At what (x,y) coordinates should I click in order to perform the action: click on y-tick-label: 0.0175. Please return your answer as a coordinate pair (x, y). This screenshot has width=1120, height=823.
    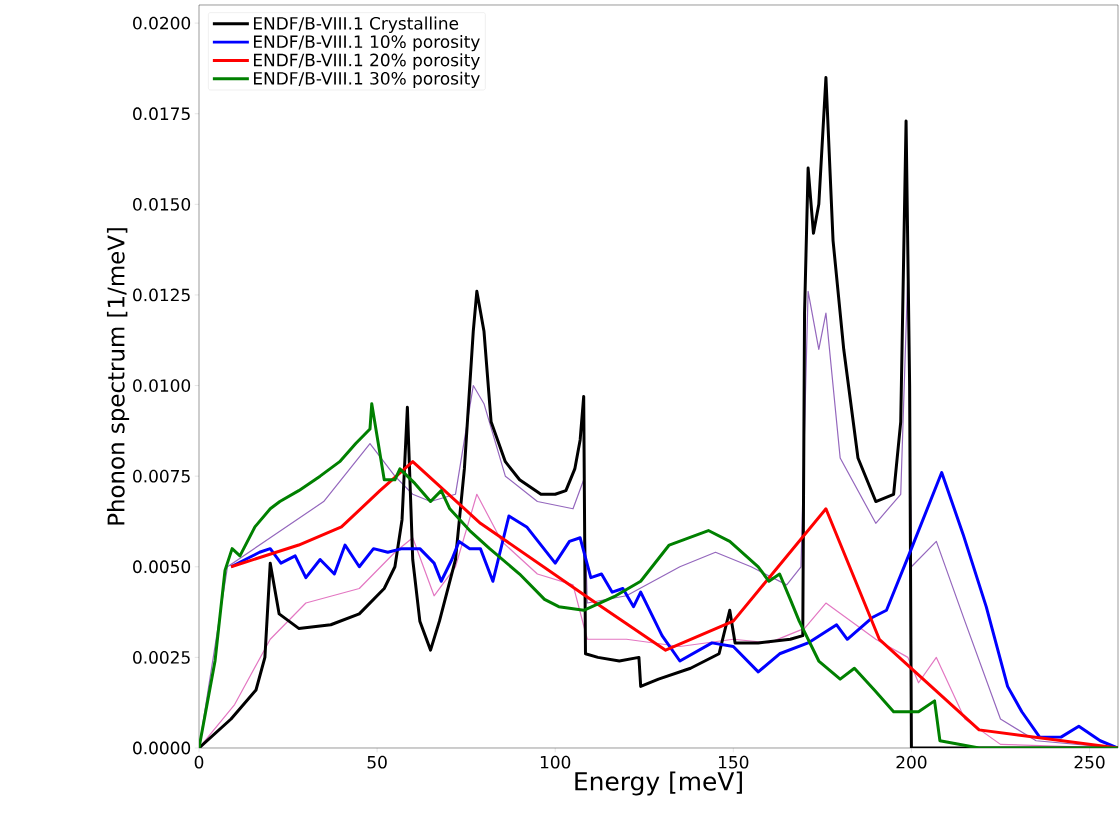
    Looking at the image, I should click on (161, 114).